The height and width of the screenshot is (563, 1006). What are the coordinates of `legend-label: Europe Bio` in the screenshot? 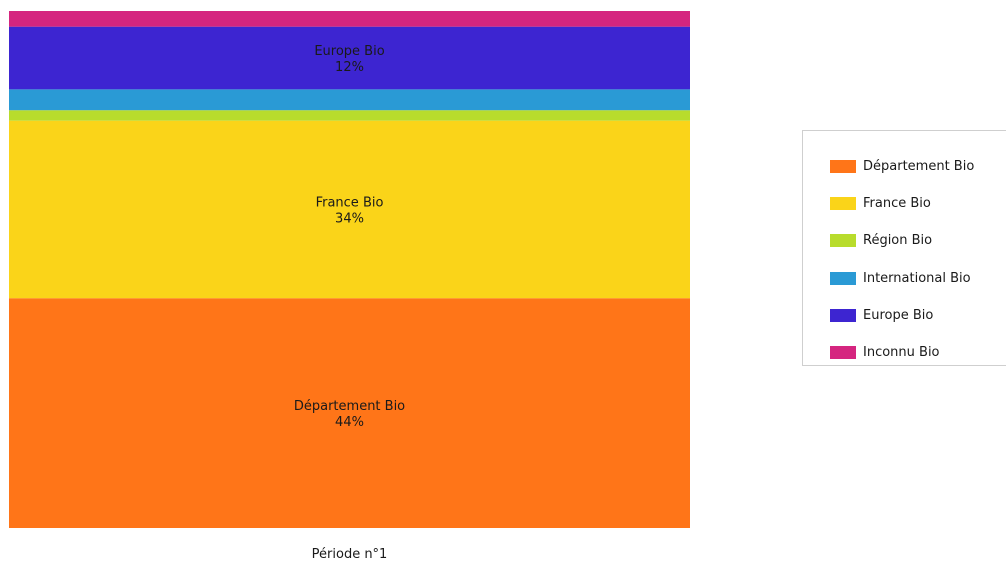 It's located at (898, 315).